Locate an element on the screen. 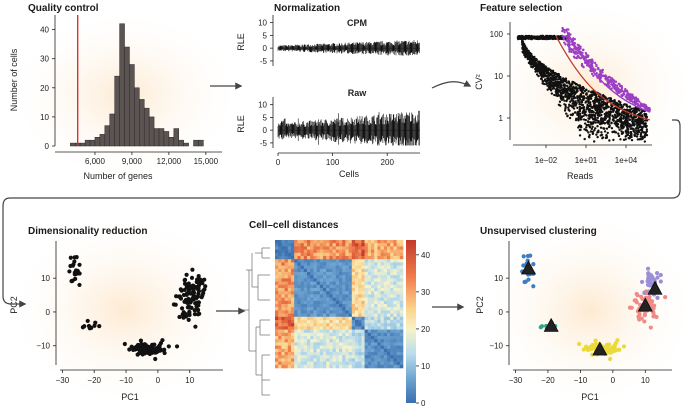 The image size is (685, 407). cpm-y-label: RLE is located at coordinates (241, 42).